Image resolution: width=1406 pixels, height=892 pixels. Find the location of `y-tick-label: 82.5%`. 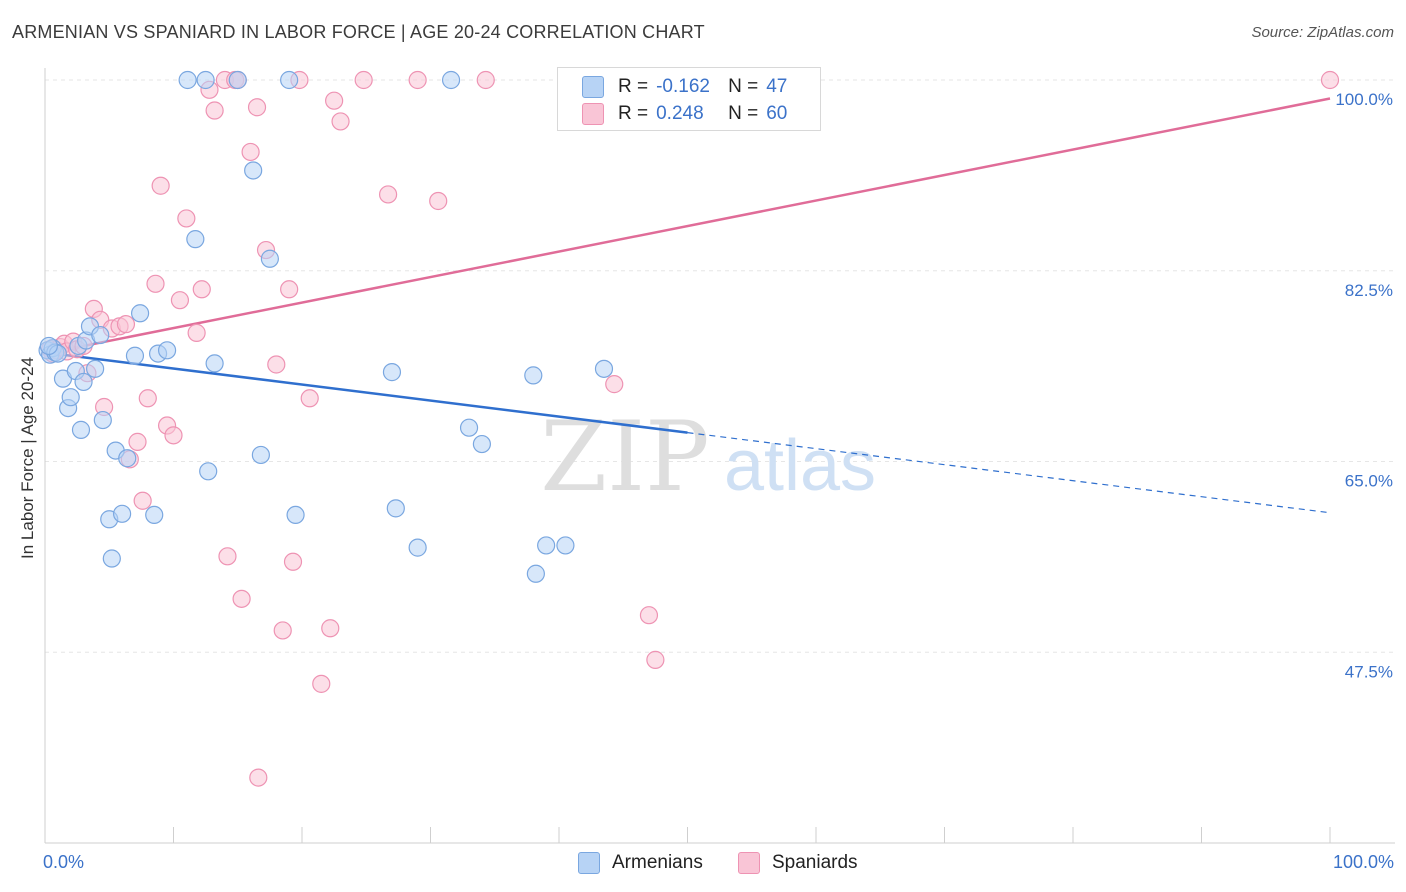

y-tick-label: 82.5% is located at coordinates (1369, 290).